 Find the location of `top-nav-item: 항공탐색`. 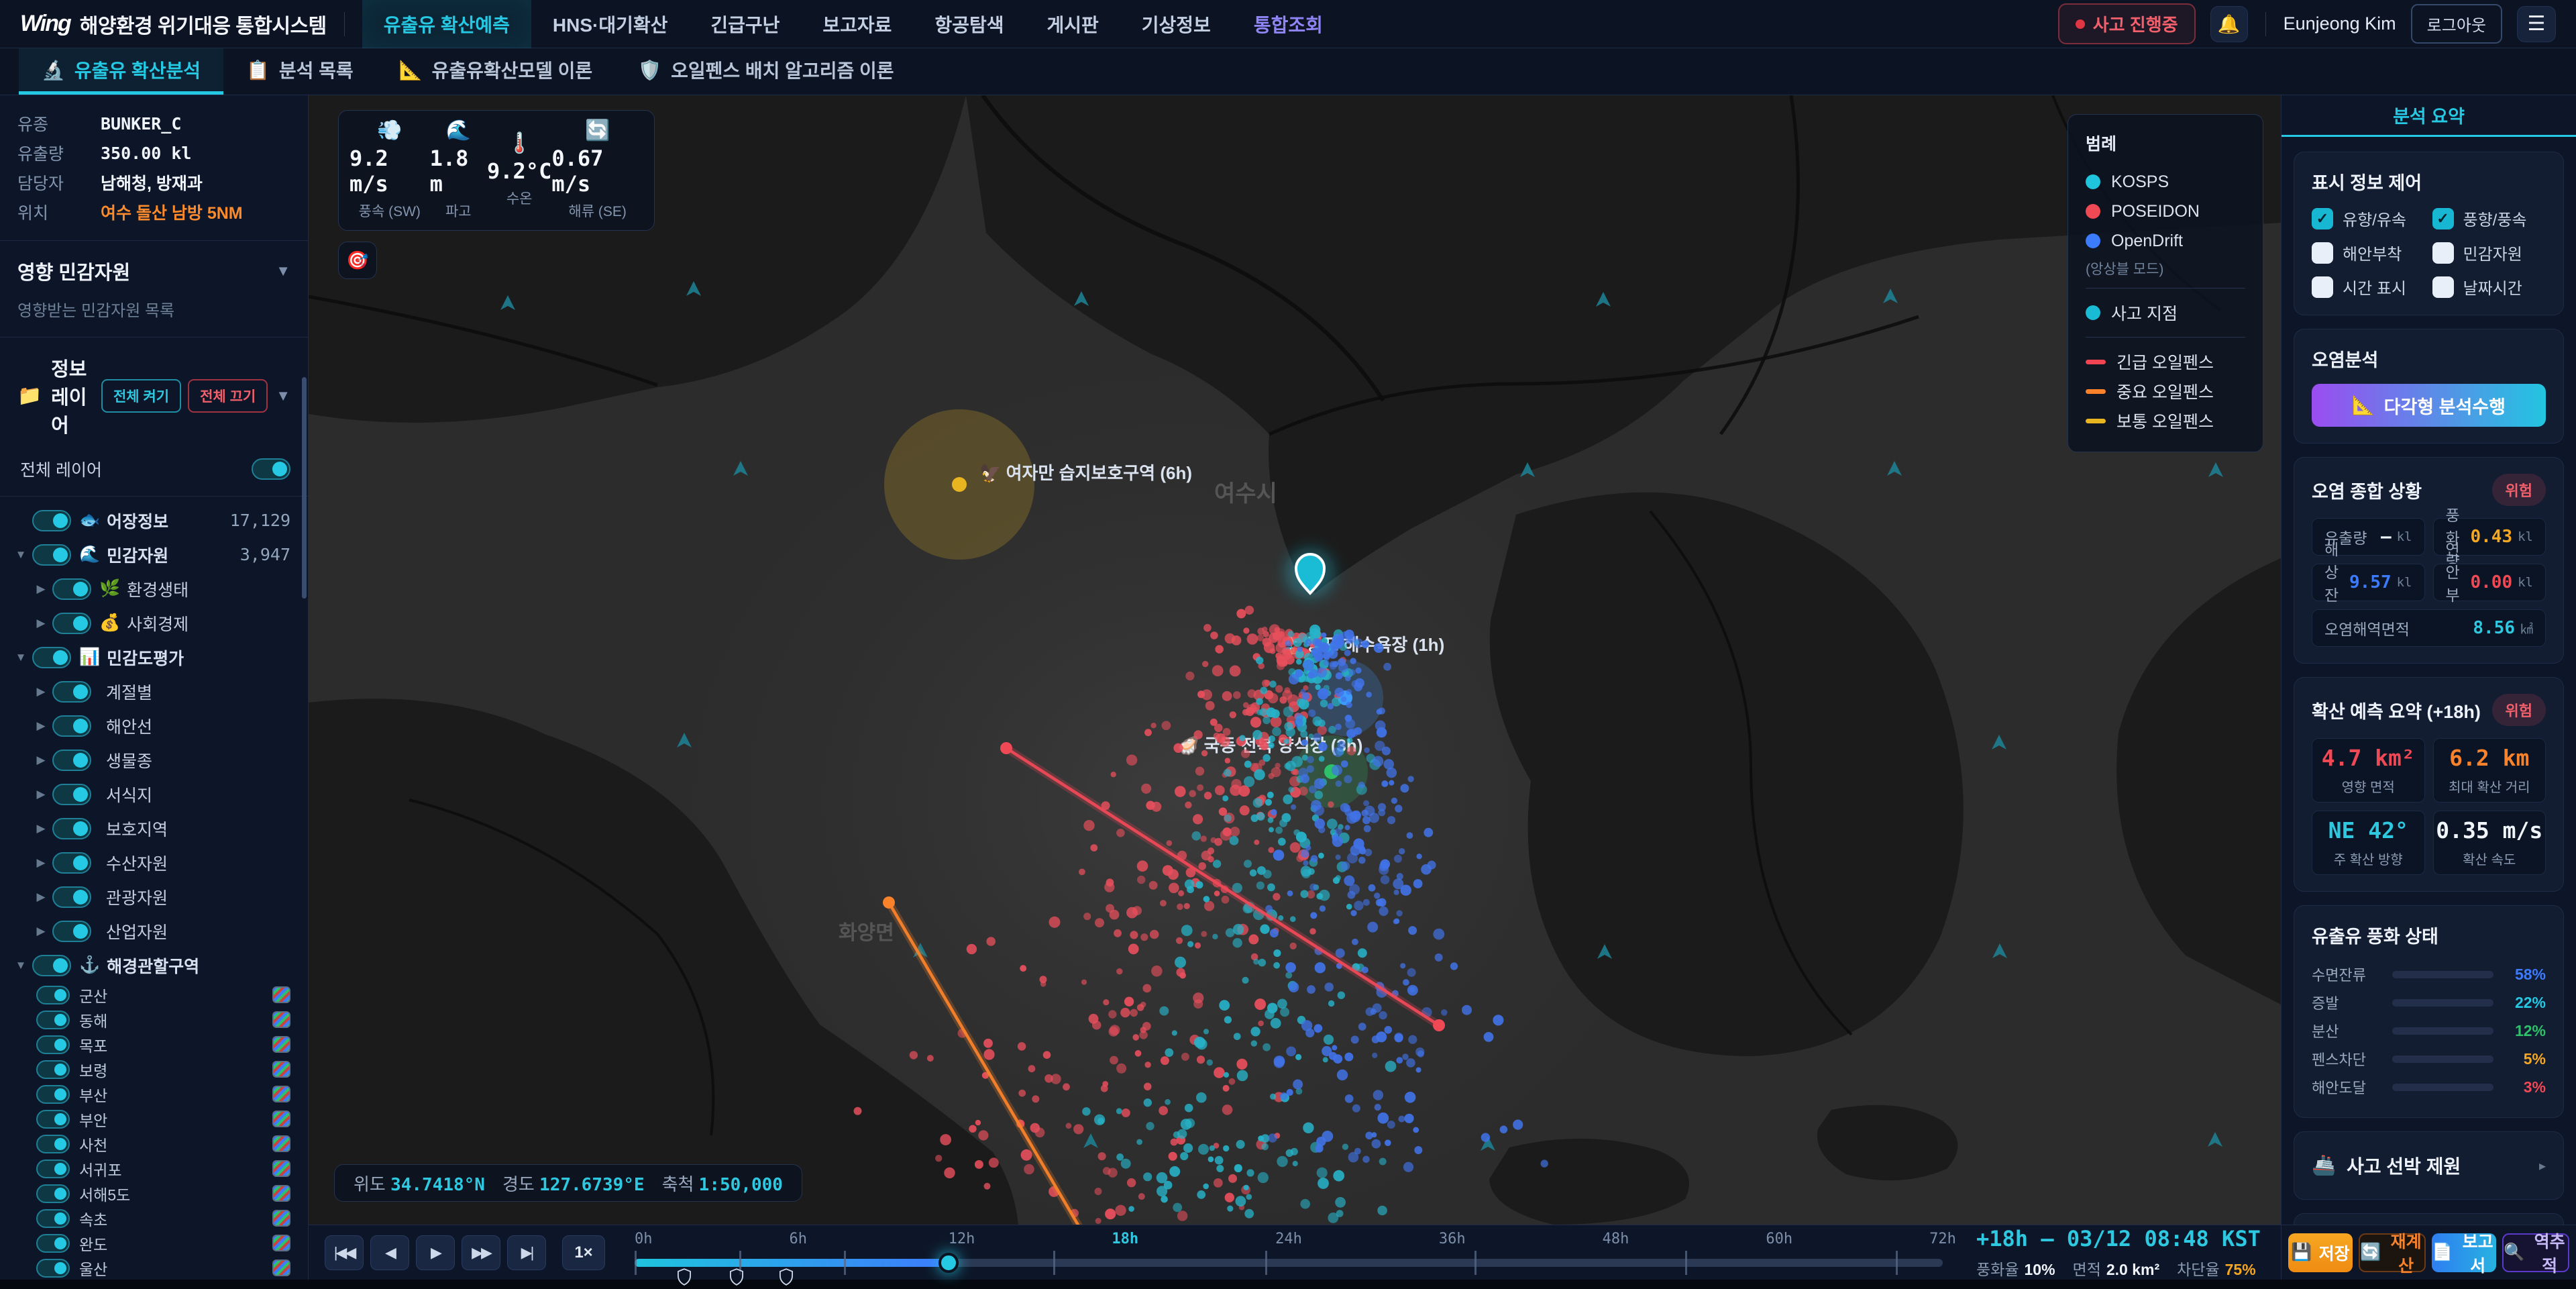

top-nav-item: 항공탐색 is located at coordinates (969, 25).